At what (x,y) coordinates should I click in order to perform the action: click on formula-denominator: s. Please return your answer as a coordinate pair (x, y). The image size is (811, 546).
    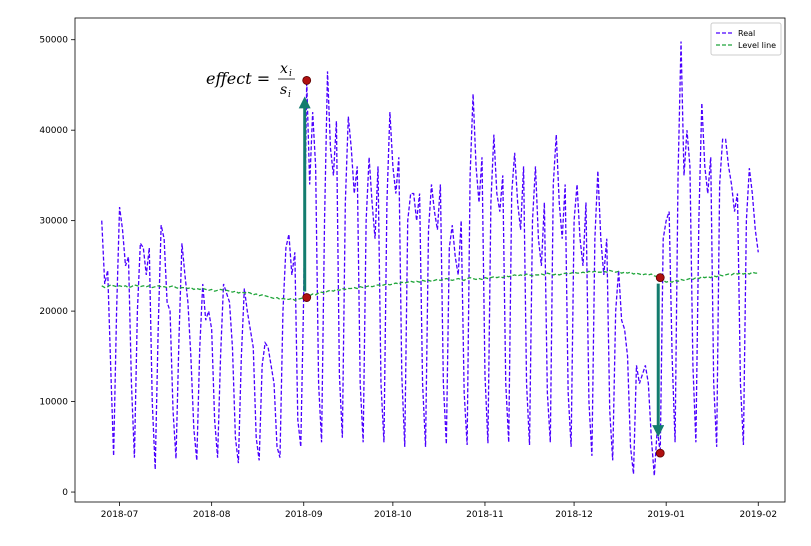
    Looking at the image, I should click on (283, 90).